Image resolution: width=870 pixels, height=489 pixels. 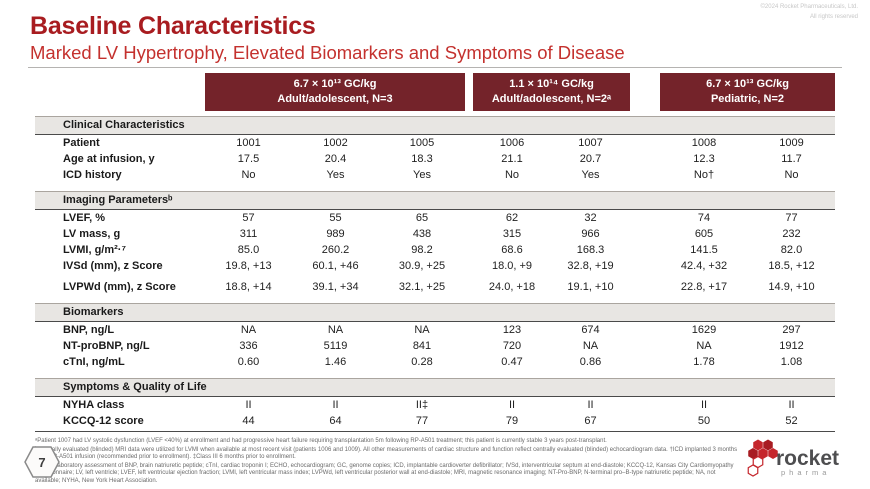 I want to click on dose-header-adult-n2: 1.1 × 10¹⁴ GC/kg Adult/adolescent, N=2ᵃ, so click(x=551, y=92).